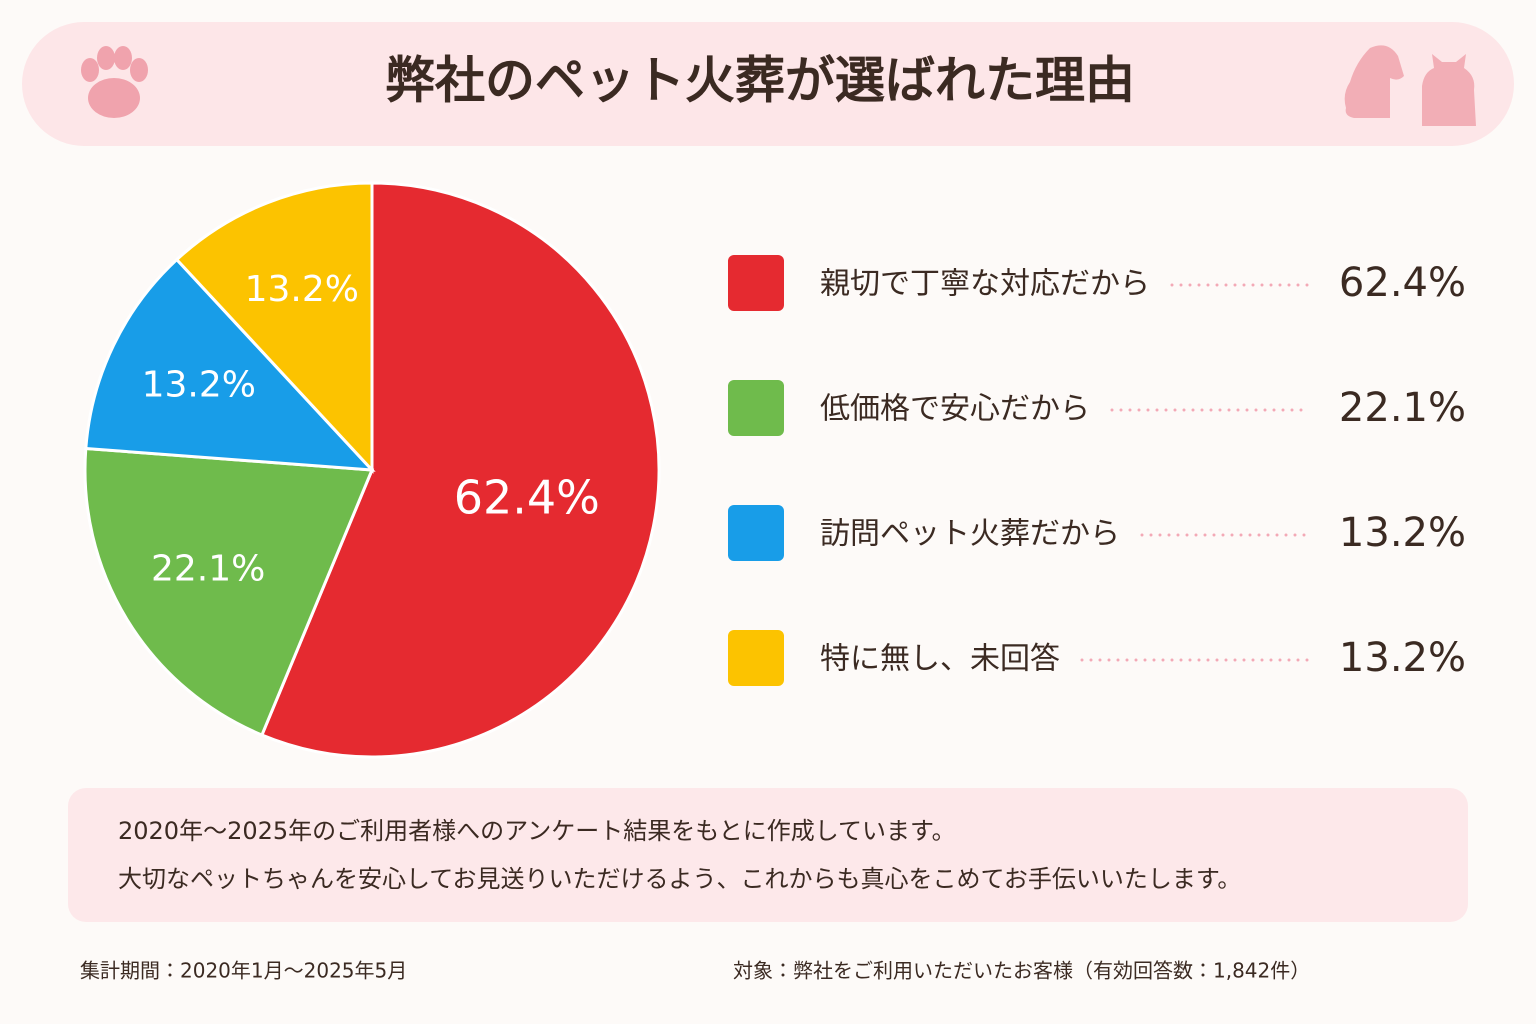 This screenshot has width=1536, height=1024. I want to click on footer-target: 対象：弊社をご利用いただいたお客様（有効回答数：1,842件）, so click(1021, 971).